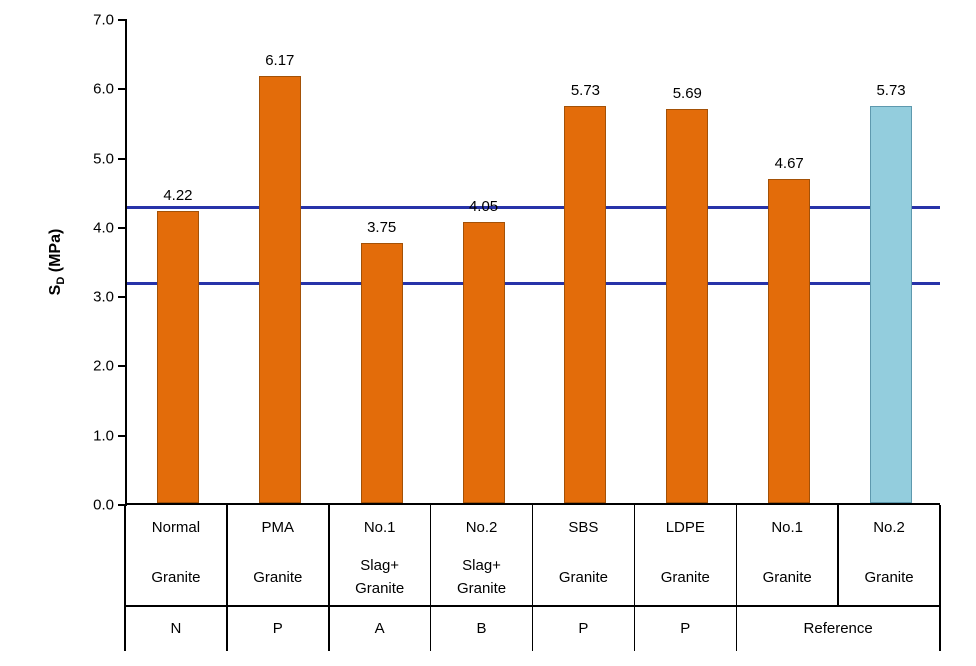  I want to click on x-category-cell: No.2 Slag+ Granite, so click(482, 555).